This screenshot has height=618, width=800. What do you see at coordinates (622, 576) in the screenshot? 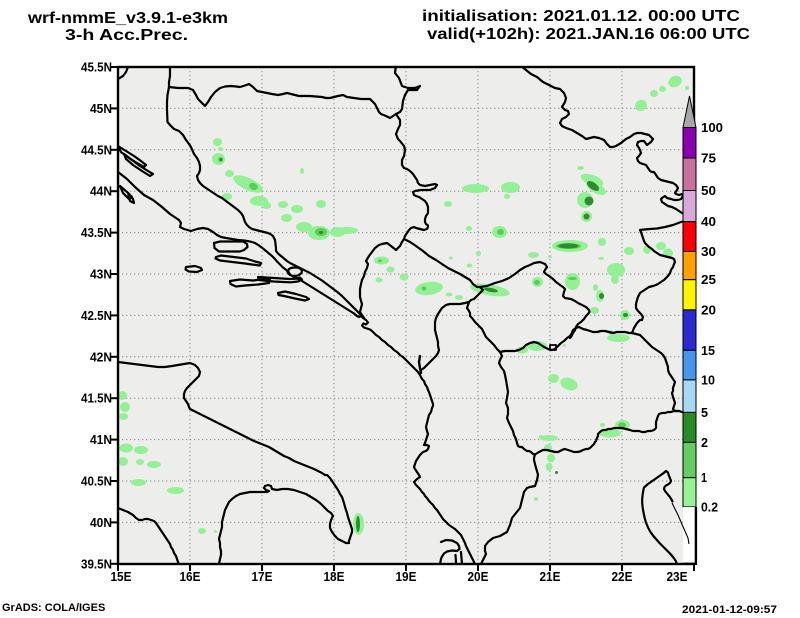
I see `svg-text: 22E` at bounding box center [622, 576].